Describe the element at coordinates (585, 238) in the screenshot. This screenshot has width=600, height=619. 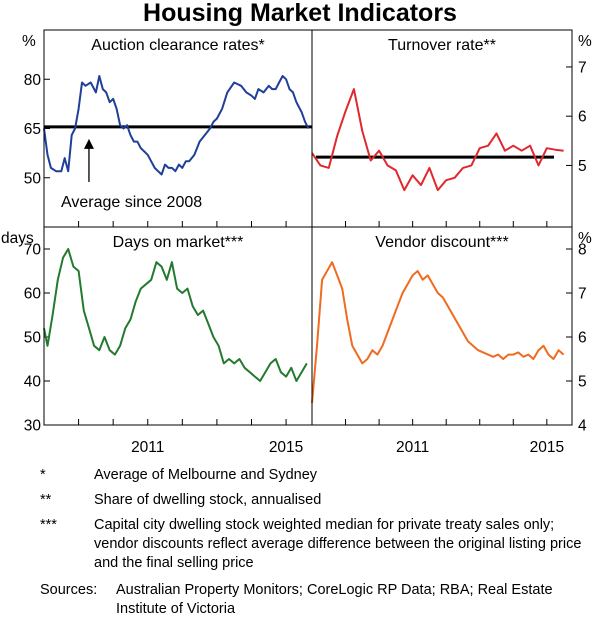
I see `y-unit-label: %` at that location.